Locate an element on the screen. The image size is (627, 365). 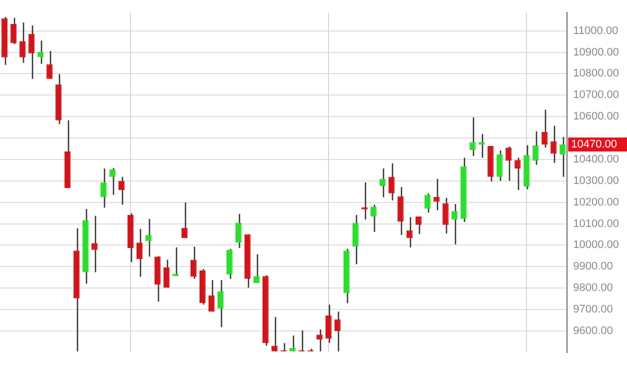
y-tick-label: 9900.00 is located at coordinates (593, 266).